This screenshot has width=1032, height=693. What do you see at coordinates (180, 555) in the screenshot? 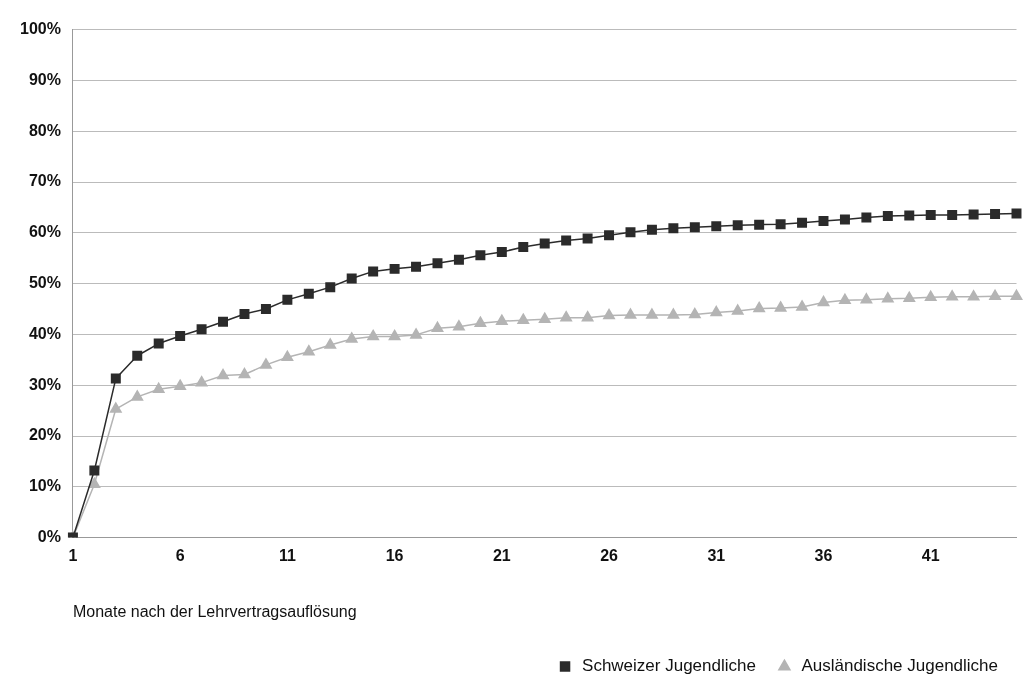
I see `x-tick-label: 6` at bounding box center [180, 555].